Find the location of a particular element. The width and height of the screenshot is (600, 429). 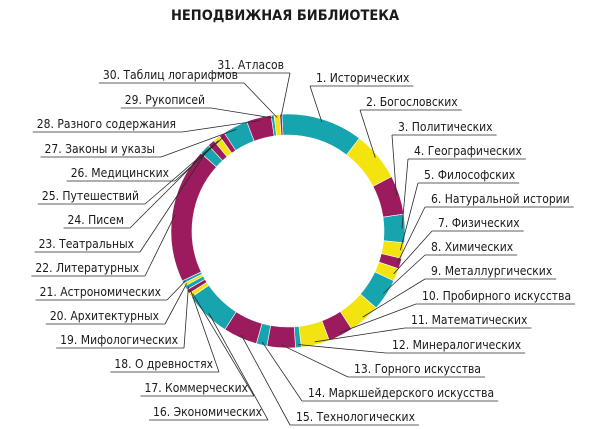

slice-label-20: 20. Архитектурных is located at coordinates (105, 316).